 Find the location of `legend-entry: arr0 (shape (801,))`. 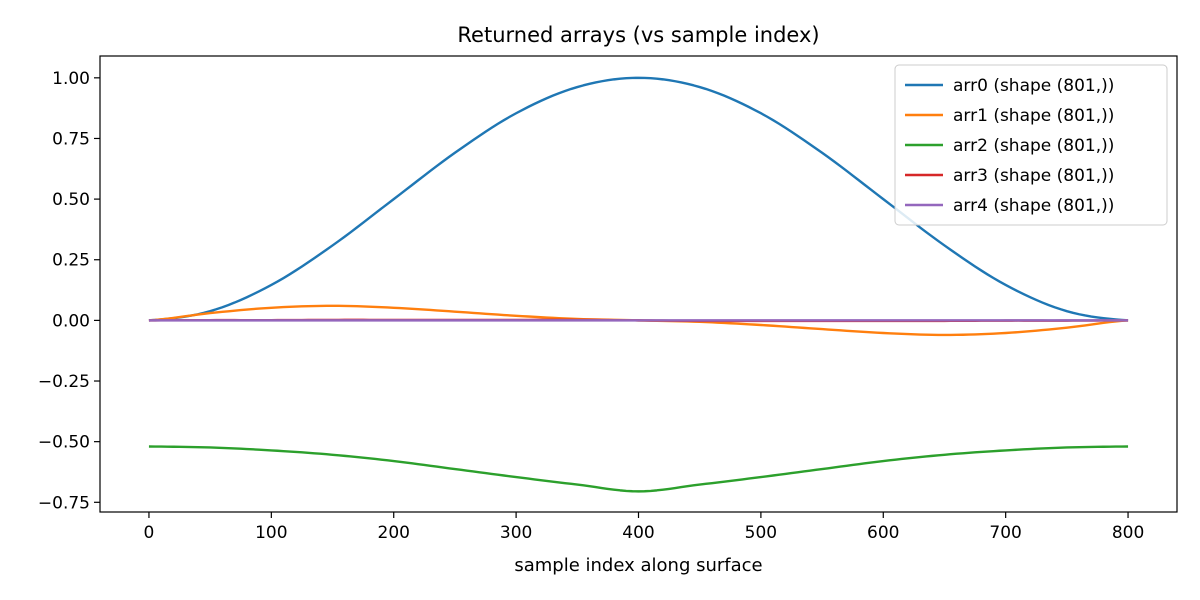

legend-entry: arr0 (shape (801,)) is located at coordinates (1033, 86).